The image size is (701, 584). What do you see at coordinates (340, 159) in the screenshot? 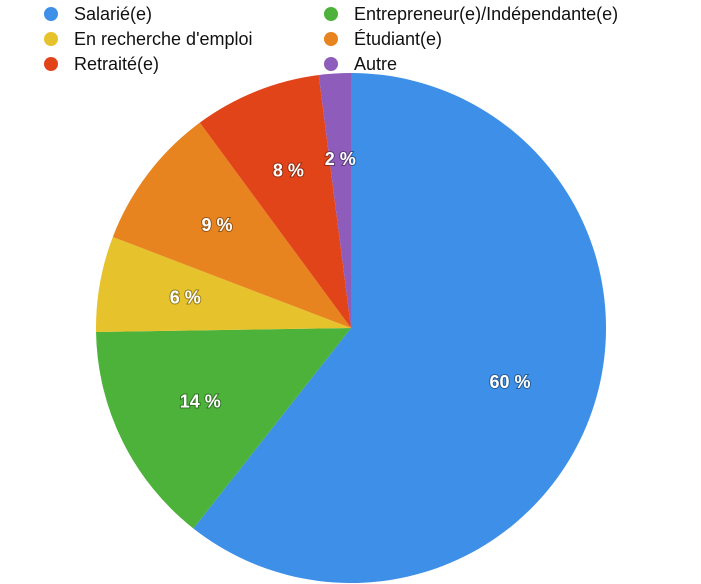
I see `slice-label: 2 %` at bounding box center [340, 159].